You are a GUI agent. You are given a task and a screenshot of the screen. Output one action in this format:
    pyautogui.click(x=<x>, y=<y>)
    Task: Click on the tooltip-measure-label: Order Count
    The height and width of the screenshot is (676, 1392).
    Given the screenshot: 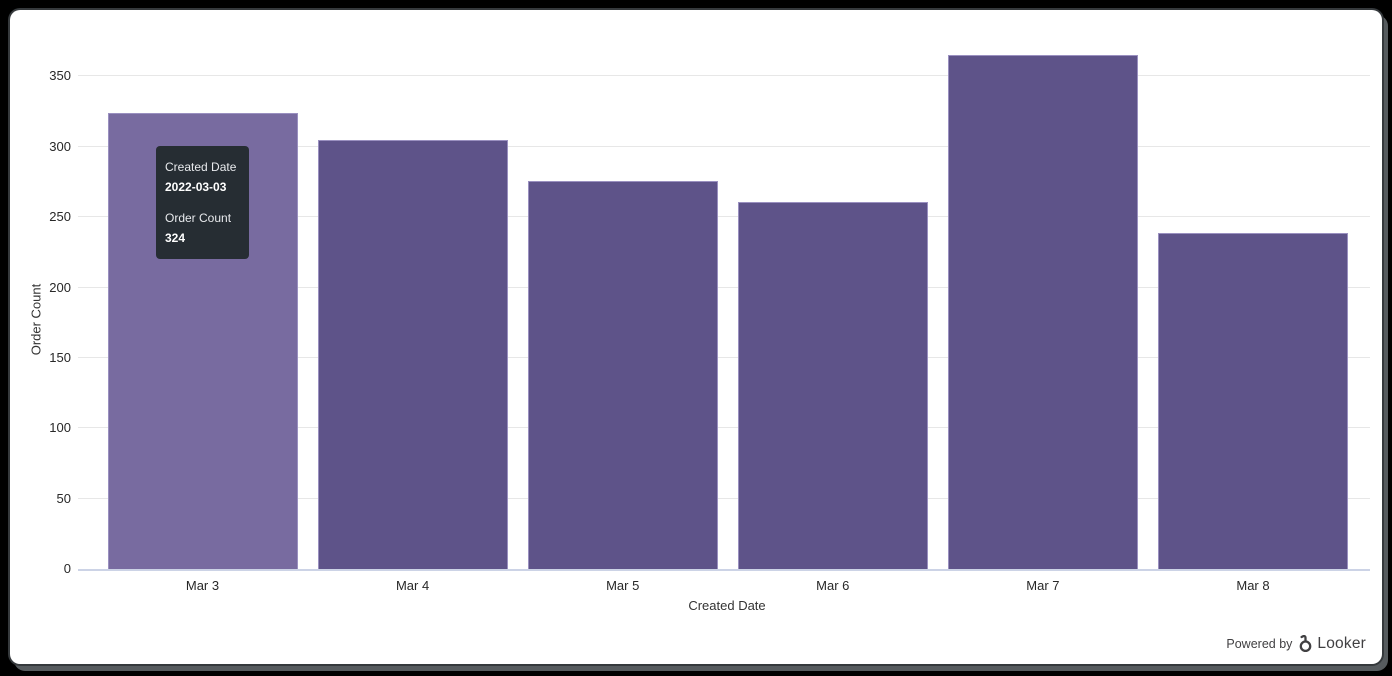 What is the action you would take?
    pyautogui.click(x=198, y=218)
    